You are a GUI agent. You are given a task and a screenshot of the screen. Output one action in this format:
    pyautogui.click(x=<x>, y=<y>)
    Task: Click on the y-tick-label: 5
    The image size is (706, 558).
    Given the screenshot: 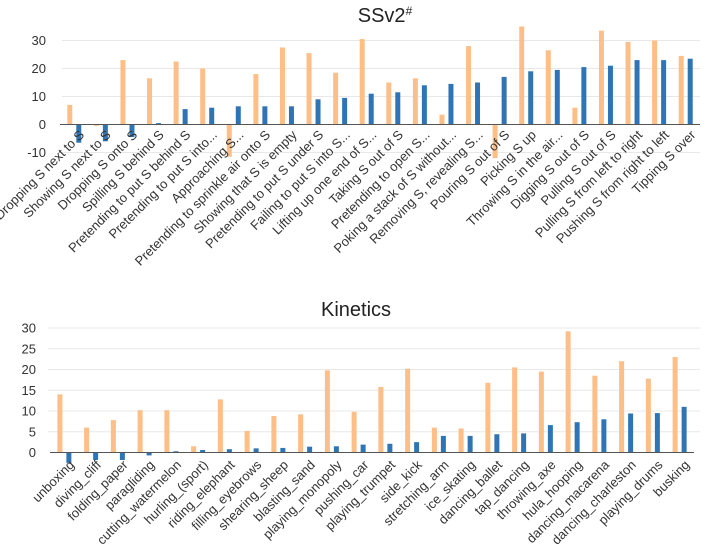 What is the action you would take?
    pyautogui.click(x=32, y=431)
    